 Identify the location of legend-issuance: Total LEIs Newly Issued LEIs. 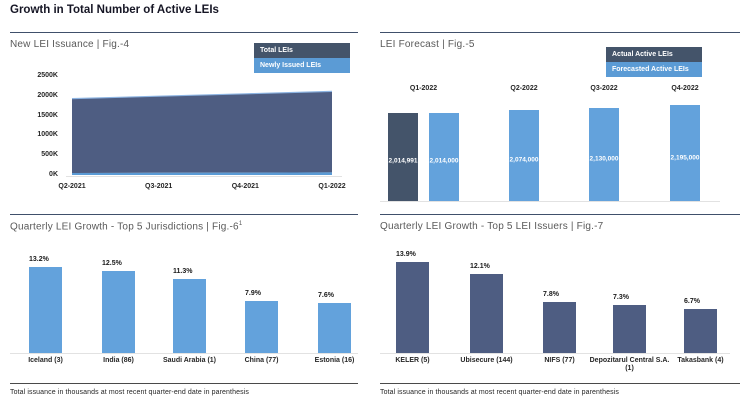
(302, 58).